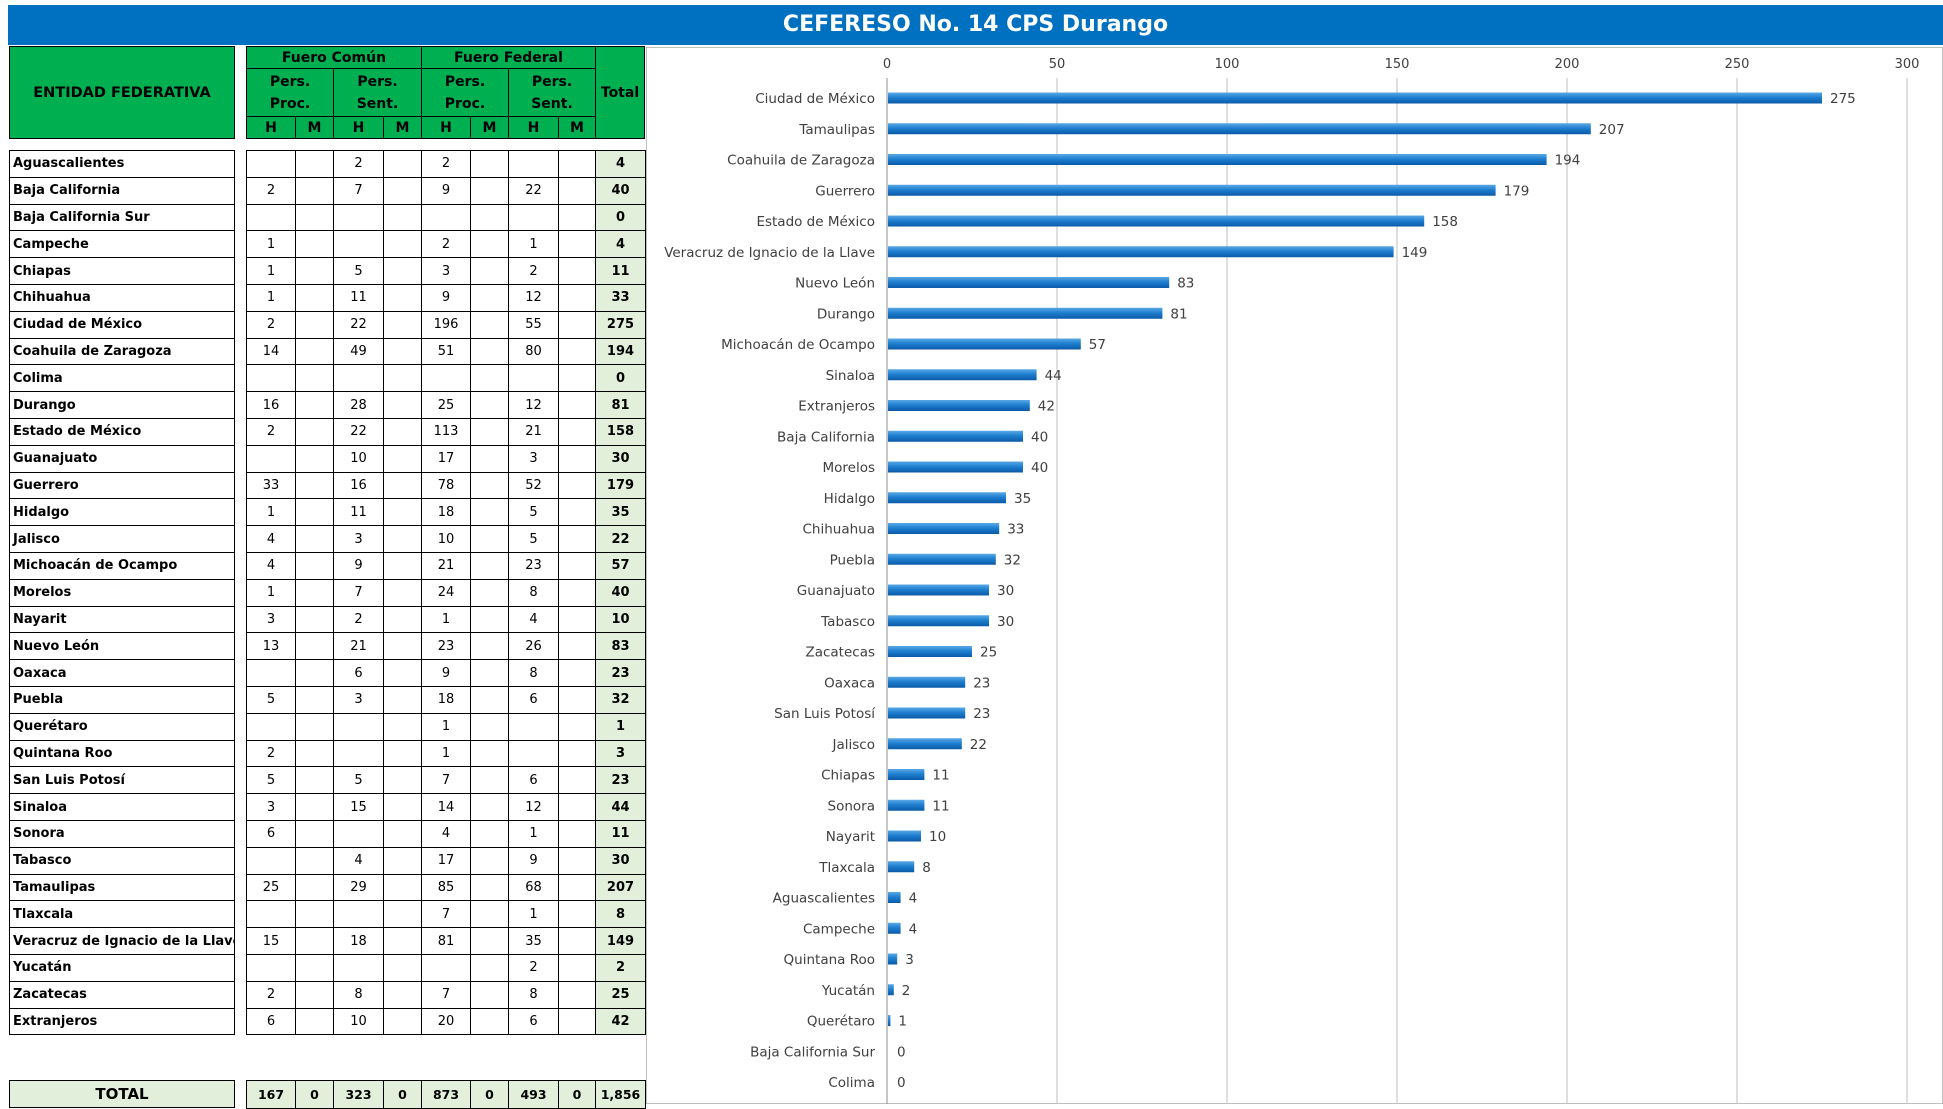 This screenshot has height=1109, width=1943. Describe the element at coordinates (1022, 499) in the screenshot. I see `bar-value-label: 35` at that location.